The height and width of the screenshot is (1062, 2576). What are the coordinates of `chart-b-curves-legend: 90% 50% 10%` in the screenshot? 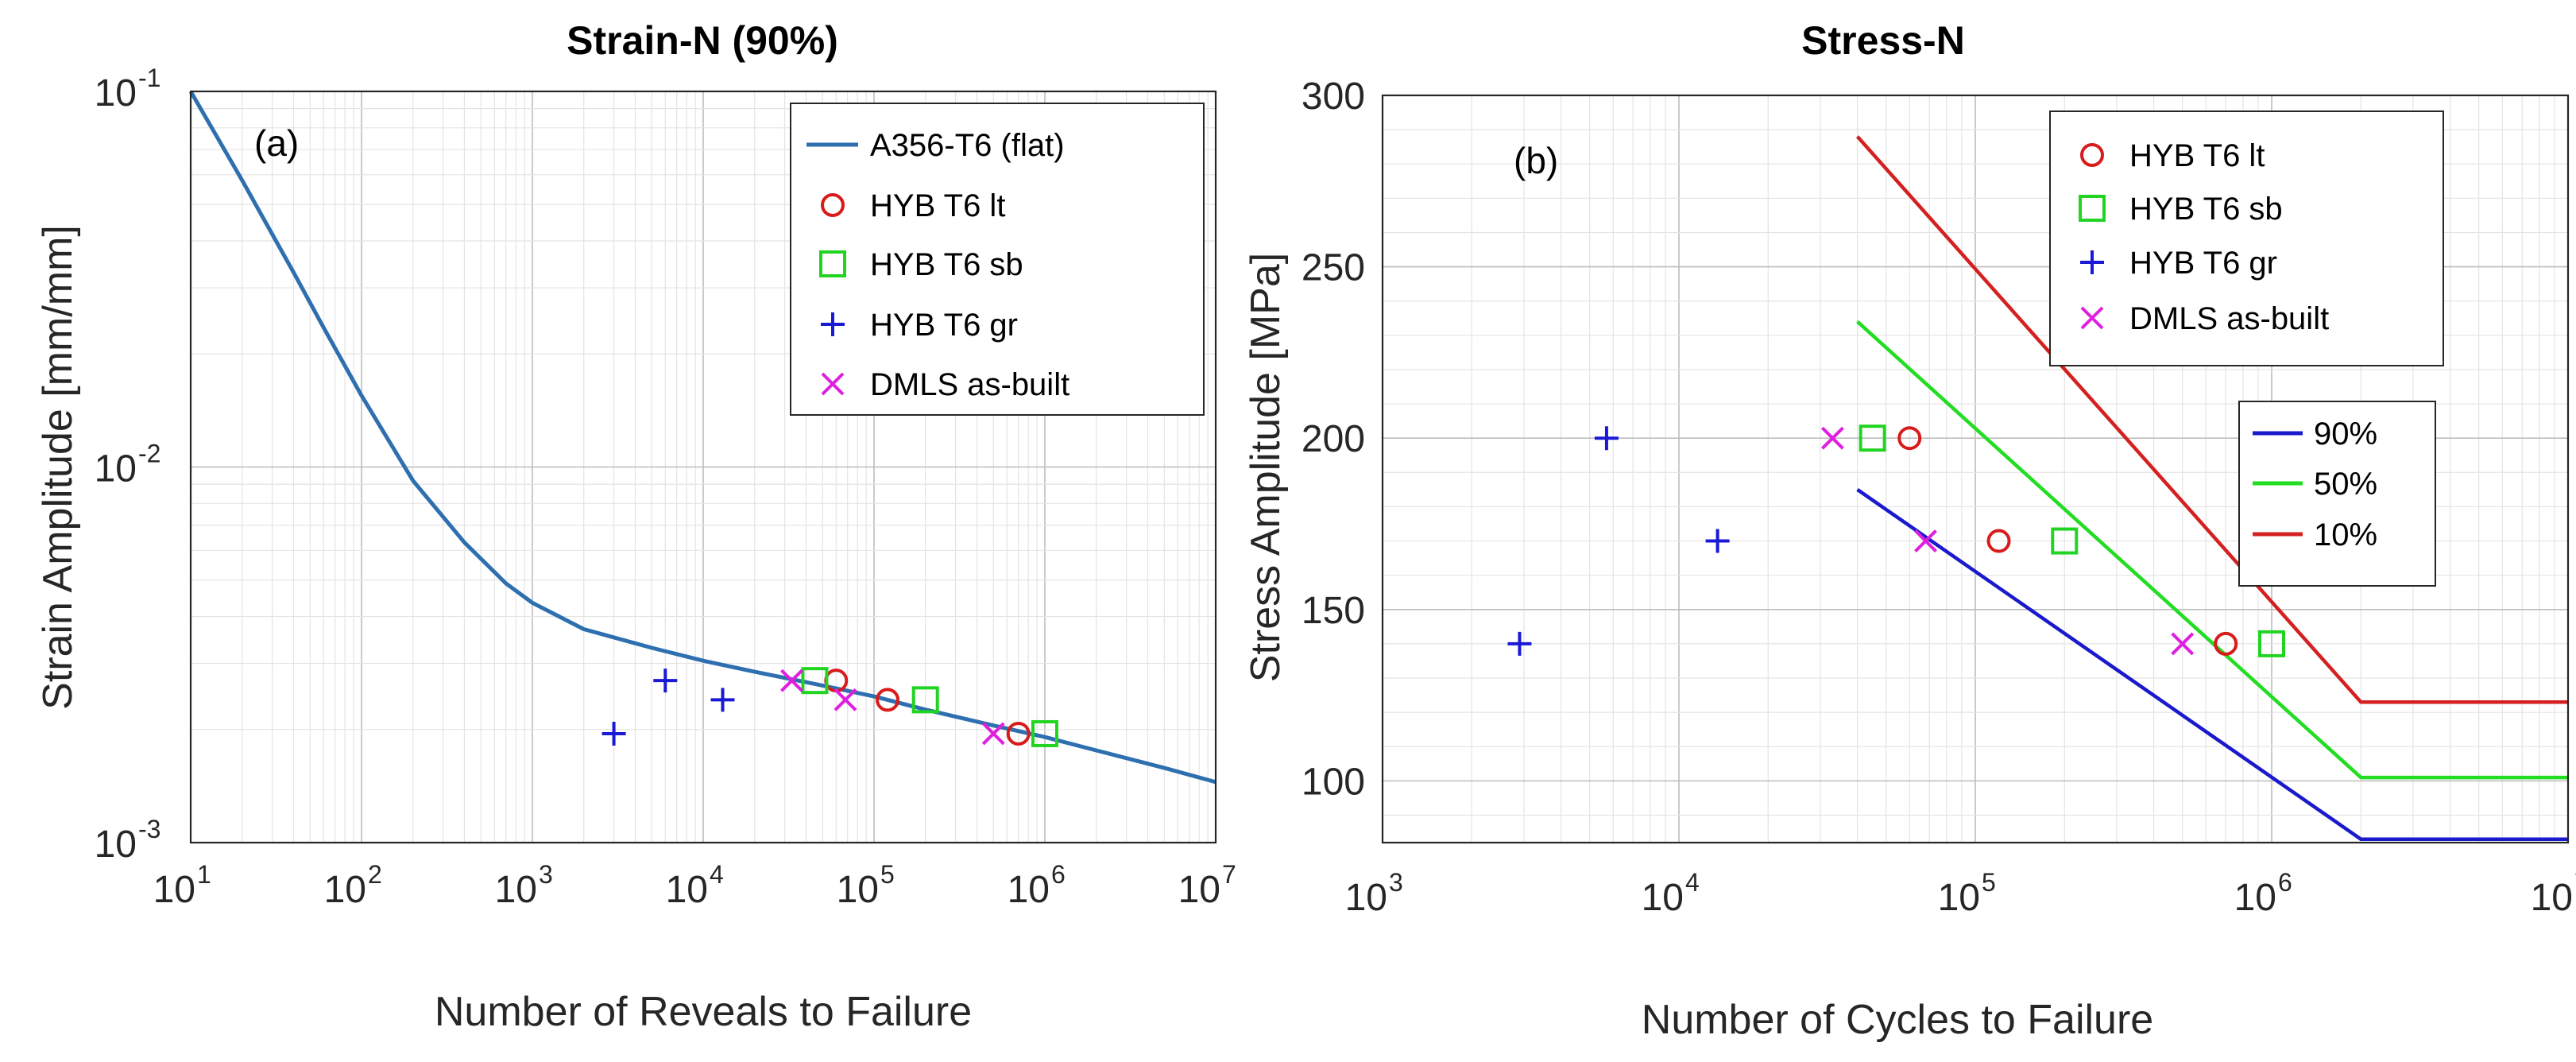 It's located at (2337, 494).